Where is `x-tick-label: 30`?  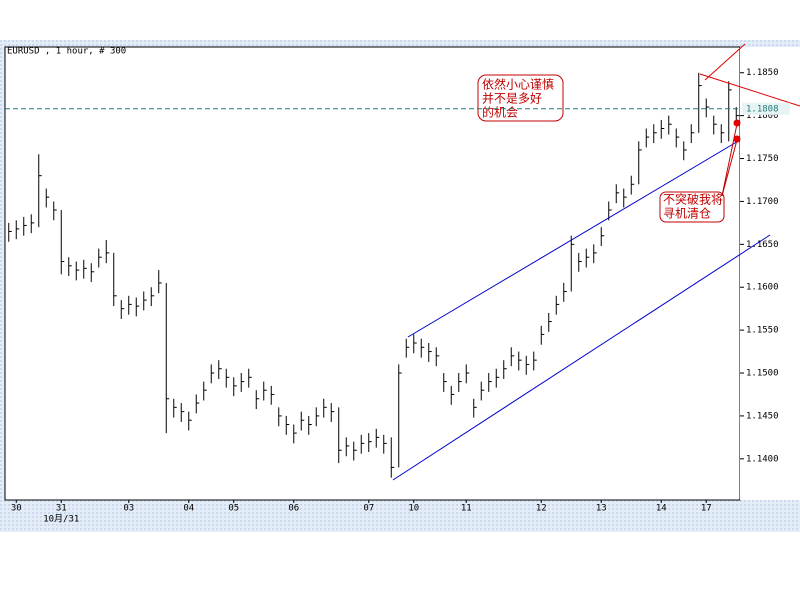 x-tick-label: 30 is located at coordinates (16, 509).